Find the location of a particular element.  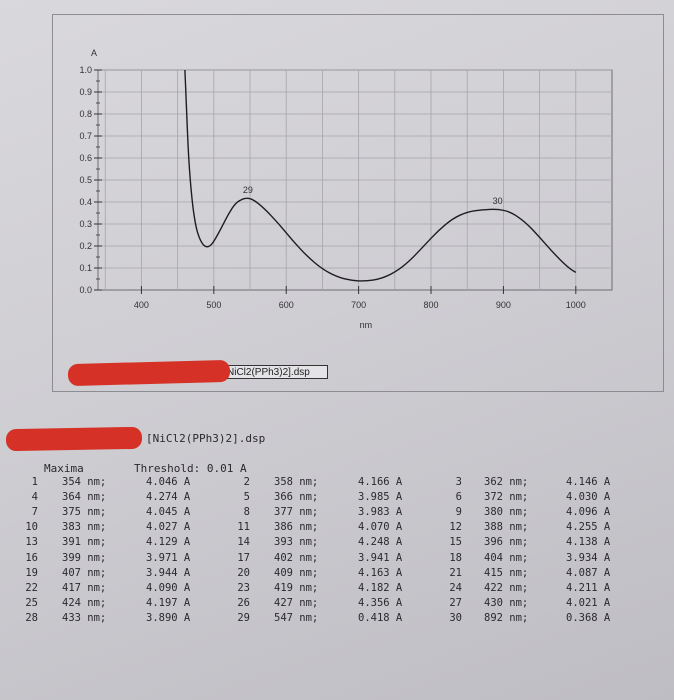

x-tick-label: 600 is located at coordinates (286, 305).